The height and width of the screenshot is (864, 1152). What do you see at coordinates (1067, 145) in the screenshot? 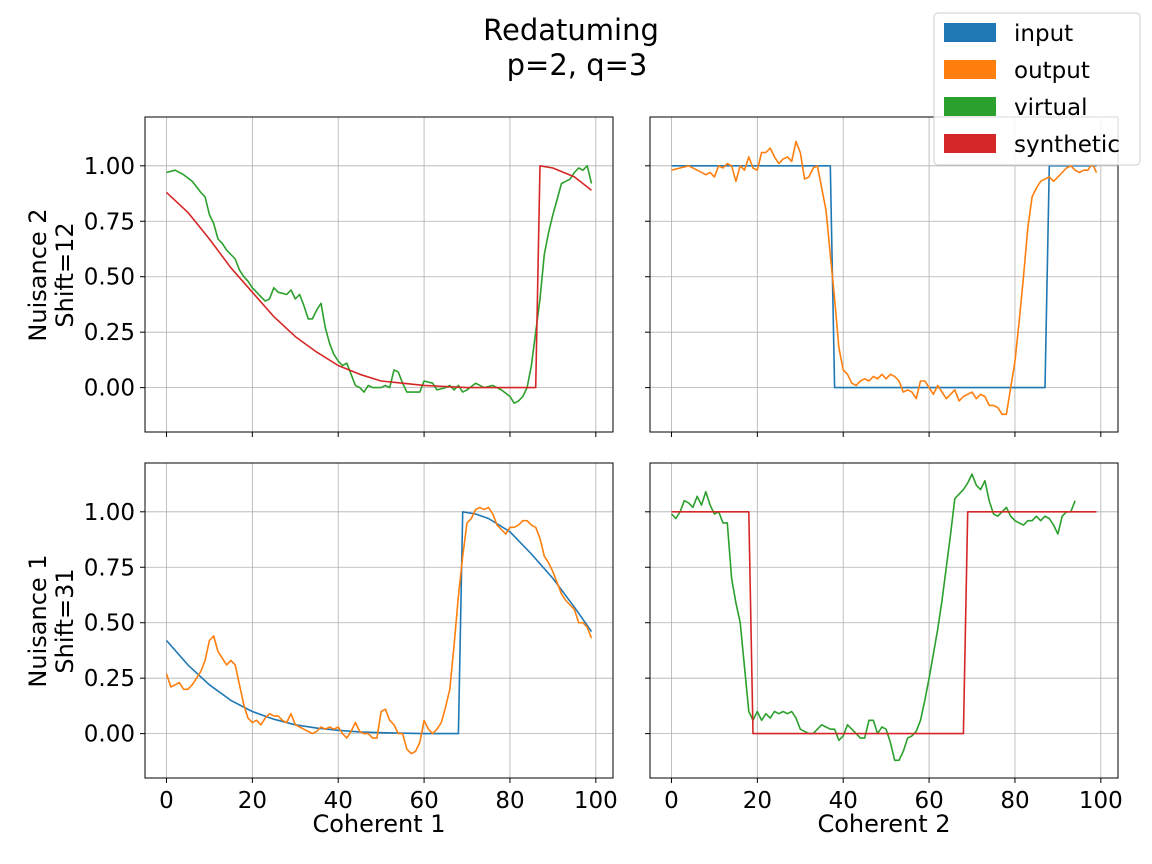
I see `legend-label-synthetic: synthetic` at bounding box center [1067, 145].